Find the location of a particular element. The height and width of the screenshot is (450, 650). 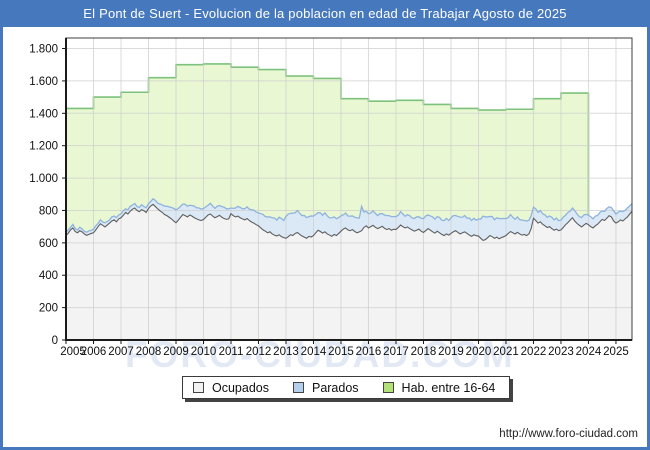

legend-label-parados: Parados is located at coordinates (335, 387).